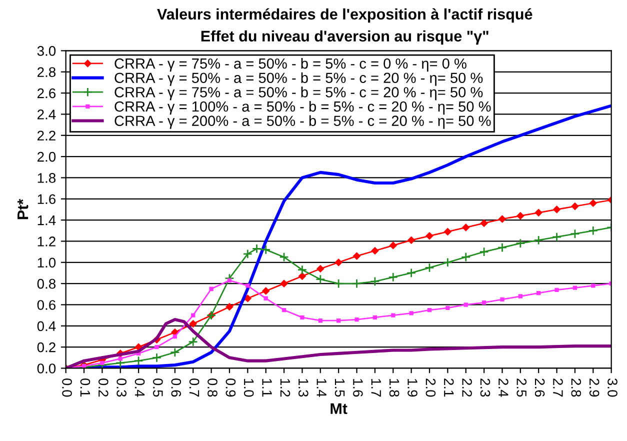 This screenshot has width=627, height=441. What do you see at coordinates (194, 387) in the screenshot?
I see `x-tick-label: 0.7` at bounding box center [194, 387].